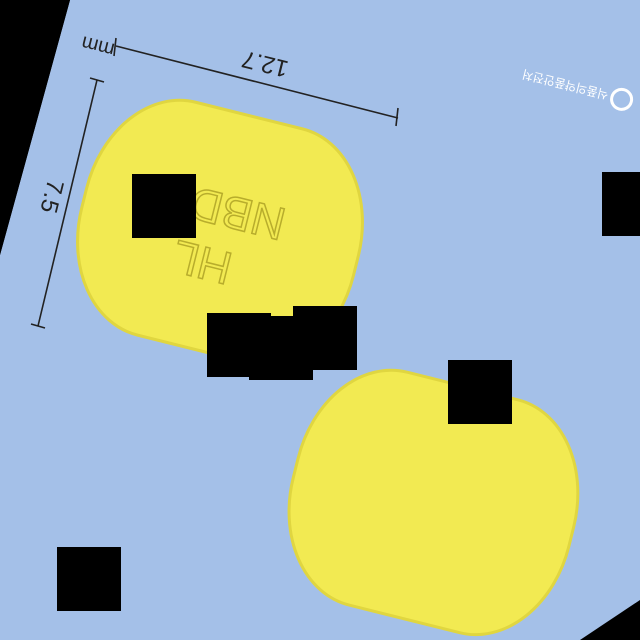 This screenshot has width=640, height=640. Describe the element at coordinates (610, 620) in the screenshot. I see `black-corner-bottom-right` at that location.